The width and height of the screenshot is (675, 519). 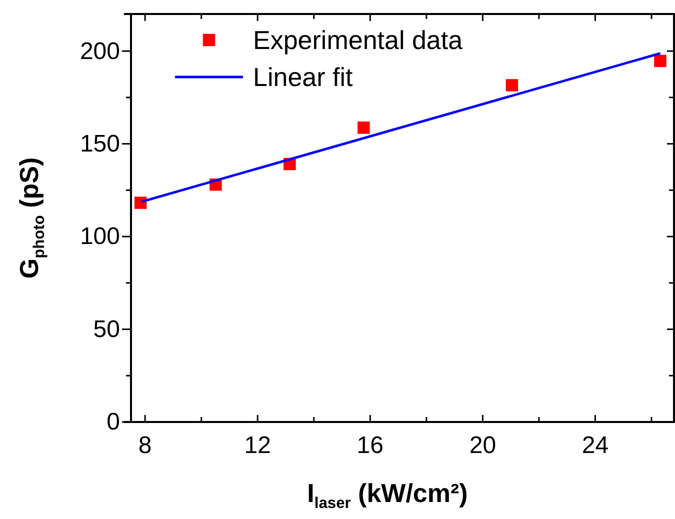 What do you see at coordinates (482, 446) in the screenshot?
I see `x-tick-label: 20` at bounding box center [482, 446].